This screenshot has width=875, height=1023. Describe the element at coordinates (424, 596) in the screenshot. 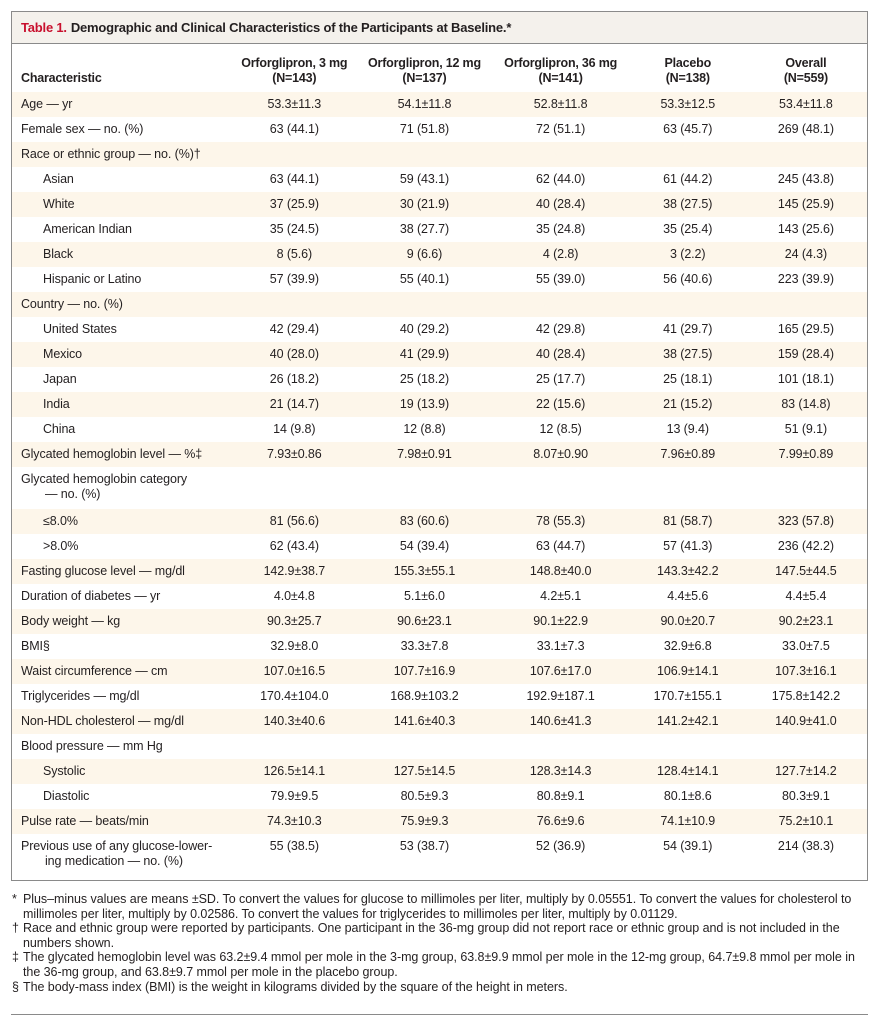

I see `cell-value: 5.1±6.0` at that location.